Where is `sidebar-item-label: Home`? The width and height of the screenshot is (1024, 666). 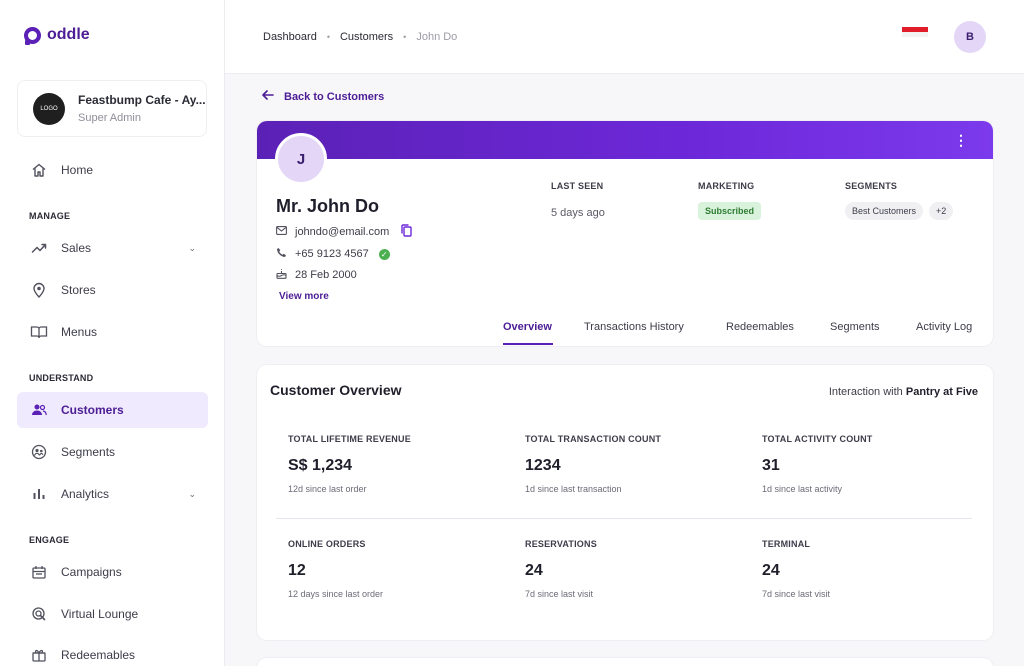
sidebar-item-label: Home is located at coordinates (77, 170).